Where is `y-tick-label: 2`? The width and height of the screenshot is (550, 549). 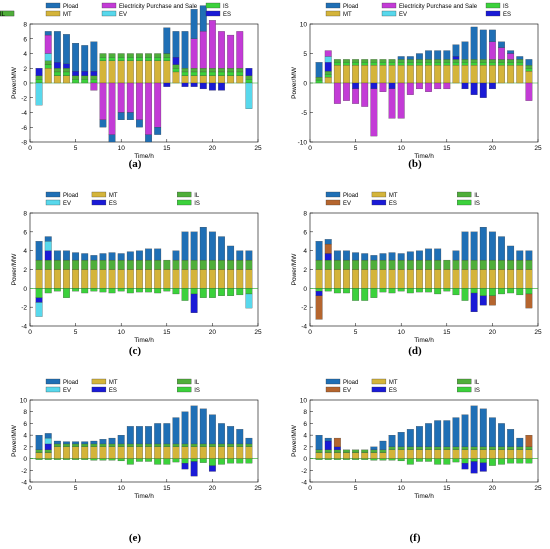 y-tick-label: 2 is located at coordinates (305, 270).